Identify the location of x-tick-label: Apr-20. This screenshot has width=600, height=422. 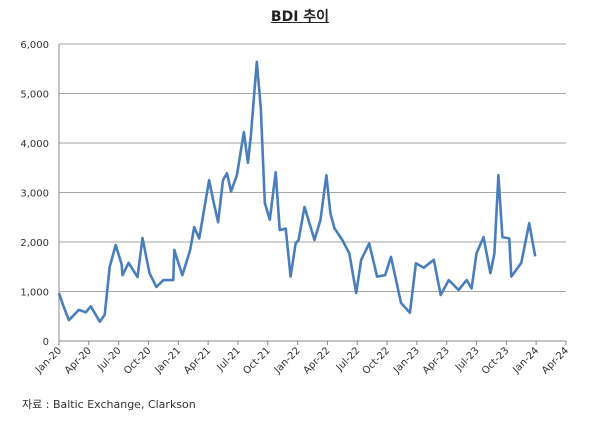
(78, 360).